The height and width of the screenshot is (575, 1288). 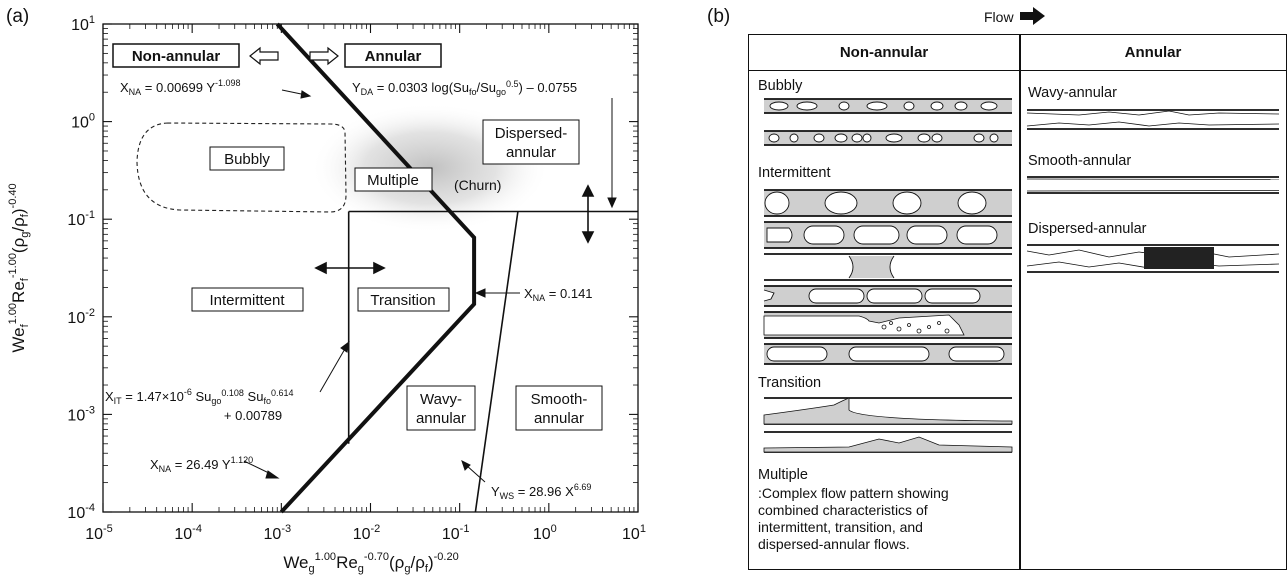 I want to click on multiple-label: Multiple, so click(x=393, y=180).